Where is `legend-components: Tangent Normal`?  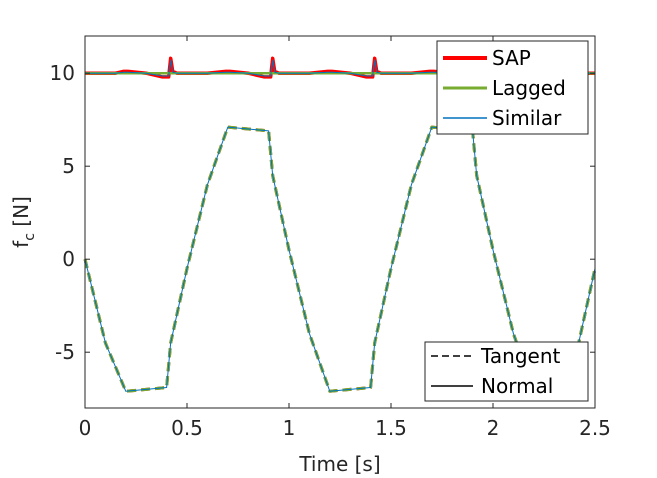
legend-components: Tangent Normal is located at coordinates (506, 371).